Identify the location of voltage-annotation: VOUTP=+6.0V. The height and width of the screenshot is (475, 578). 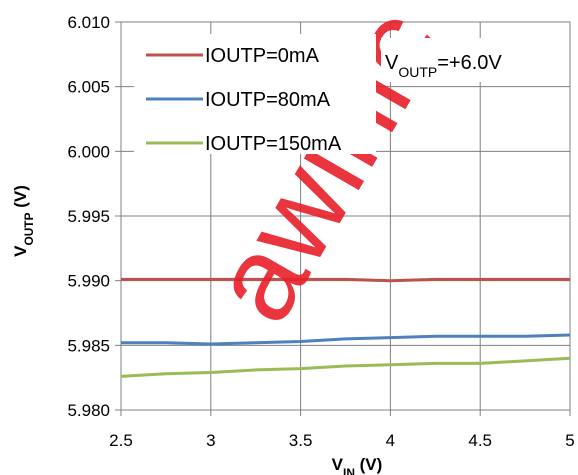
(443, 66).